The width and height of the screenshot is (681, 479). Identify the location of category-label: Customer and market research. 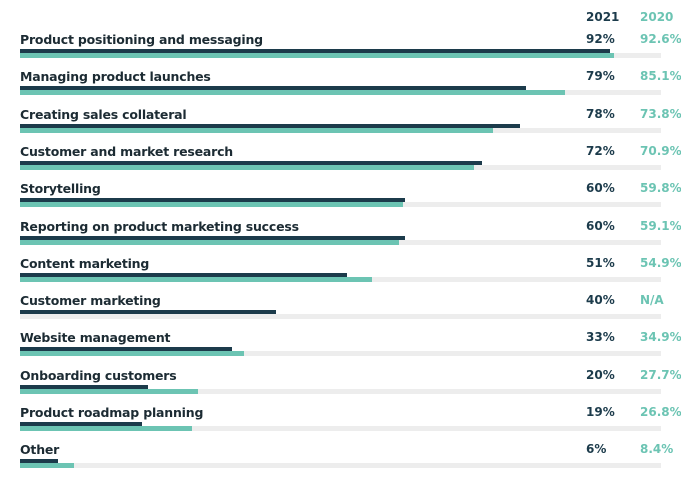
(127, 151).